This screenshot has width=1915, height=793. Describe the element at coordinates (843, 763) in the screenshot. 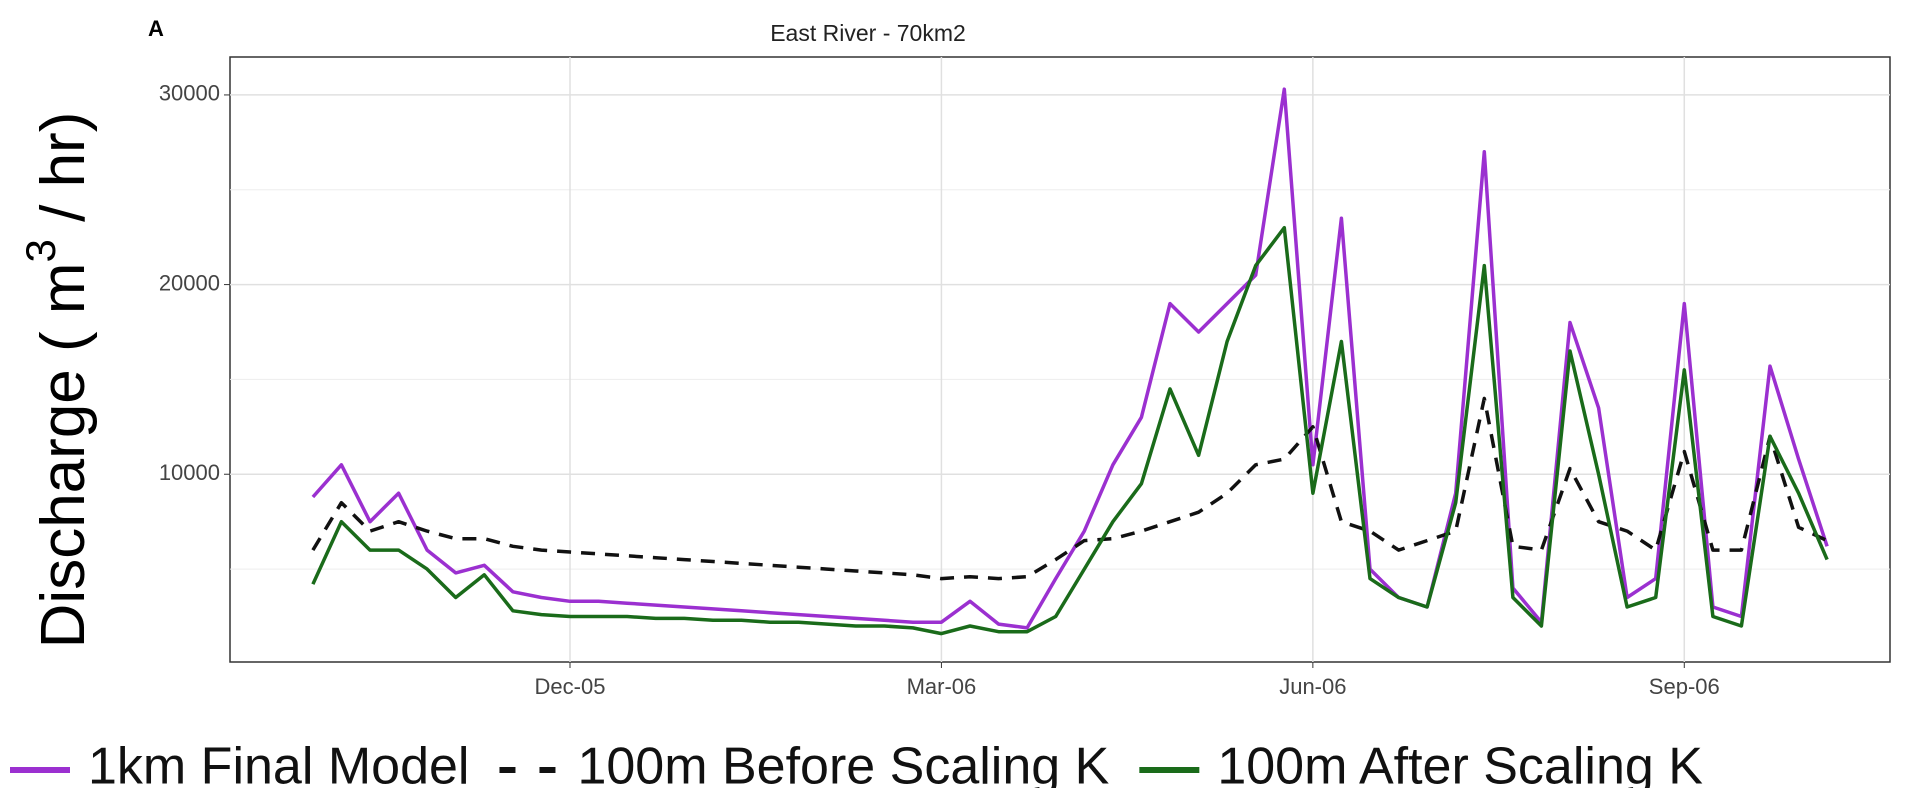

I see `legend-label: 100m Before Scaling K` at that location.